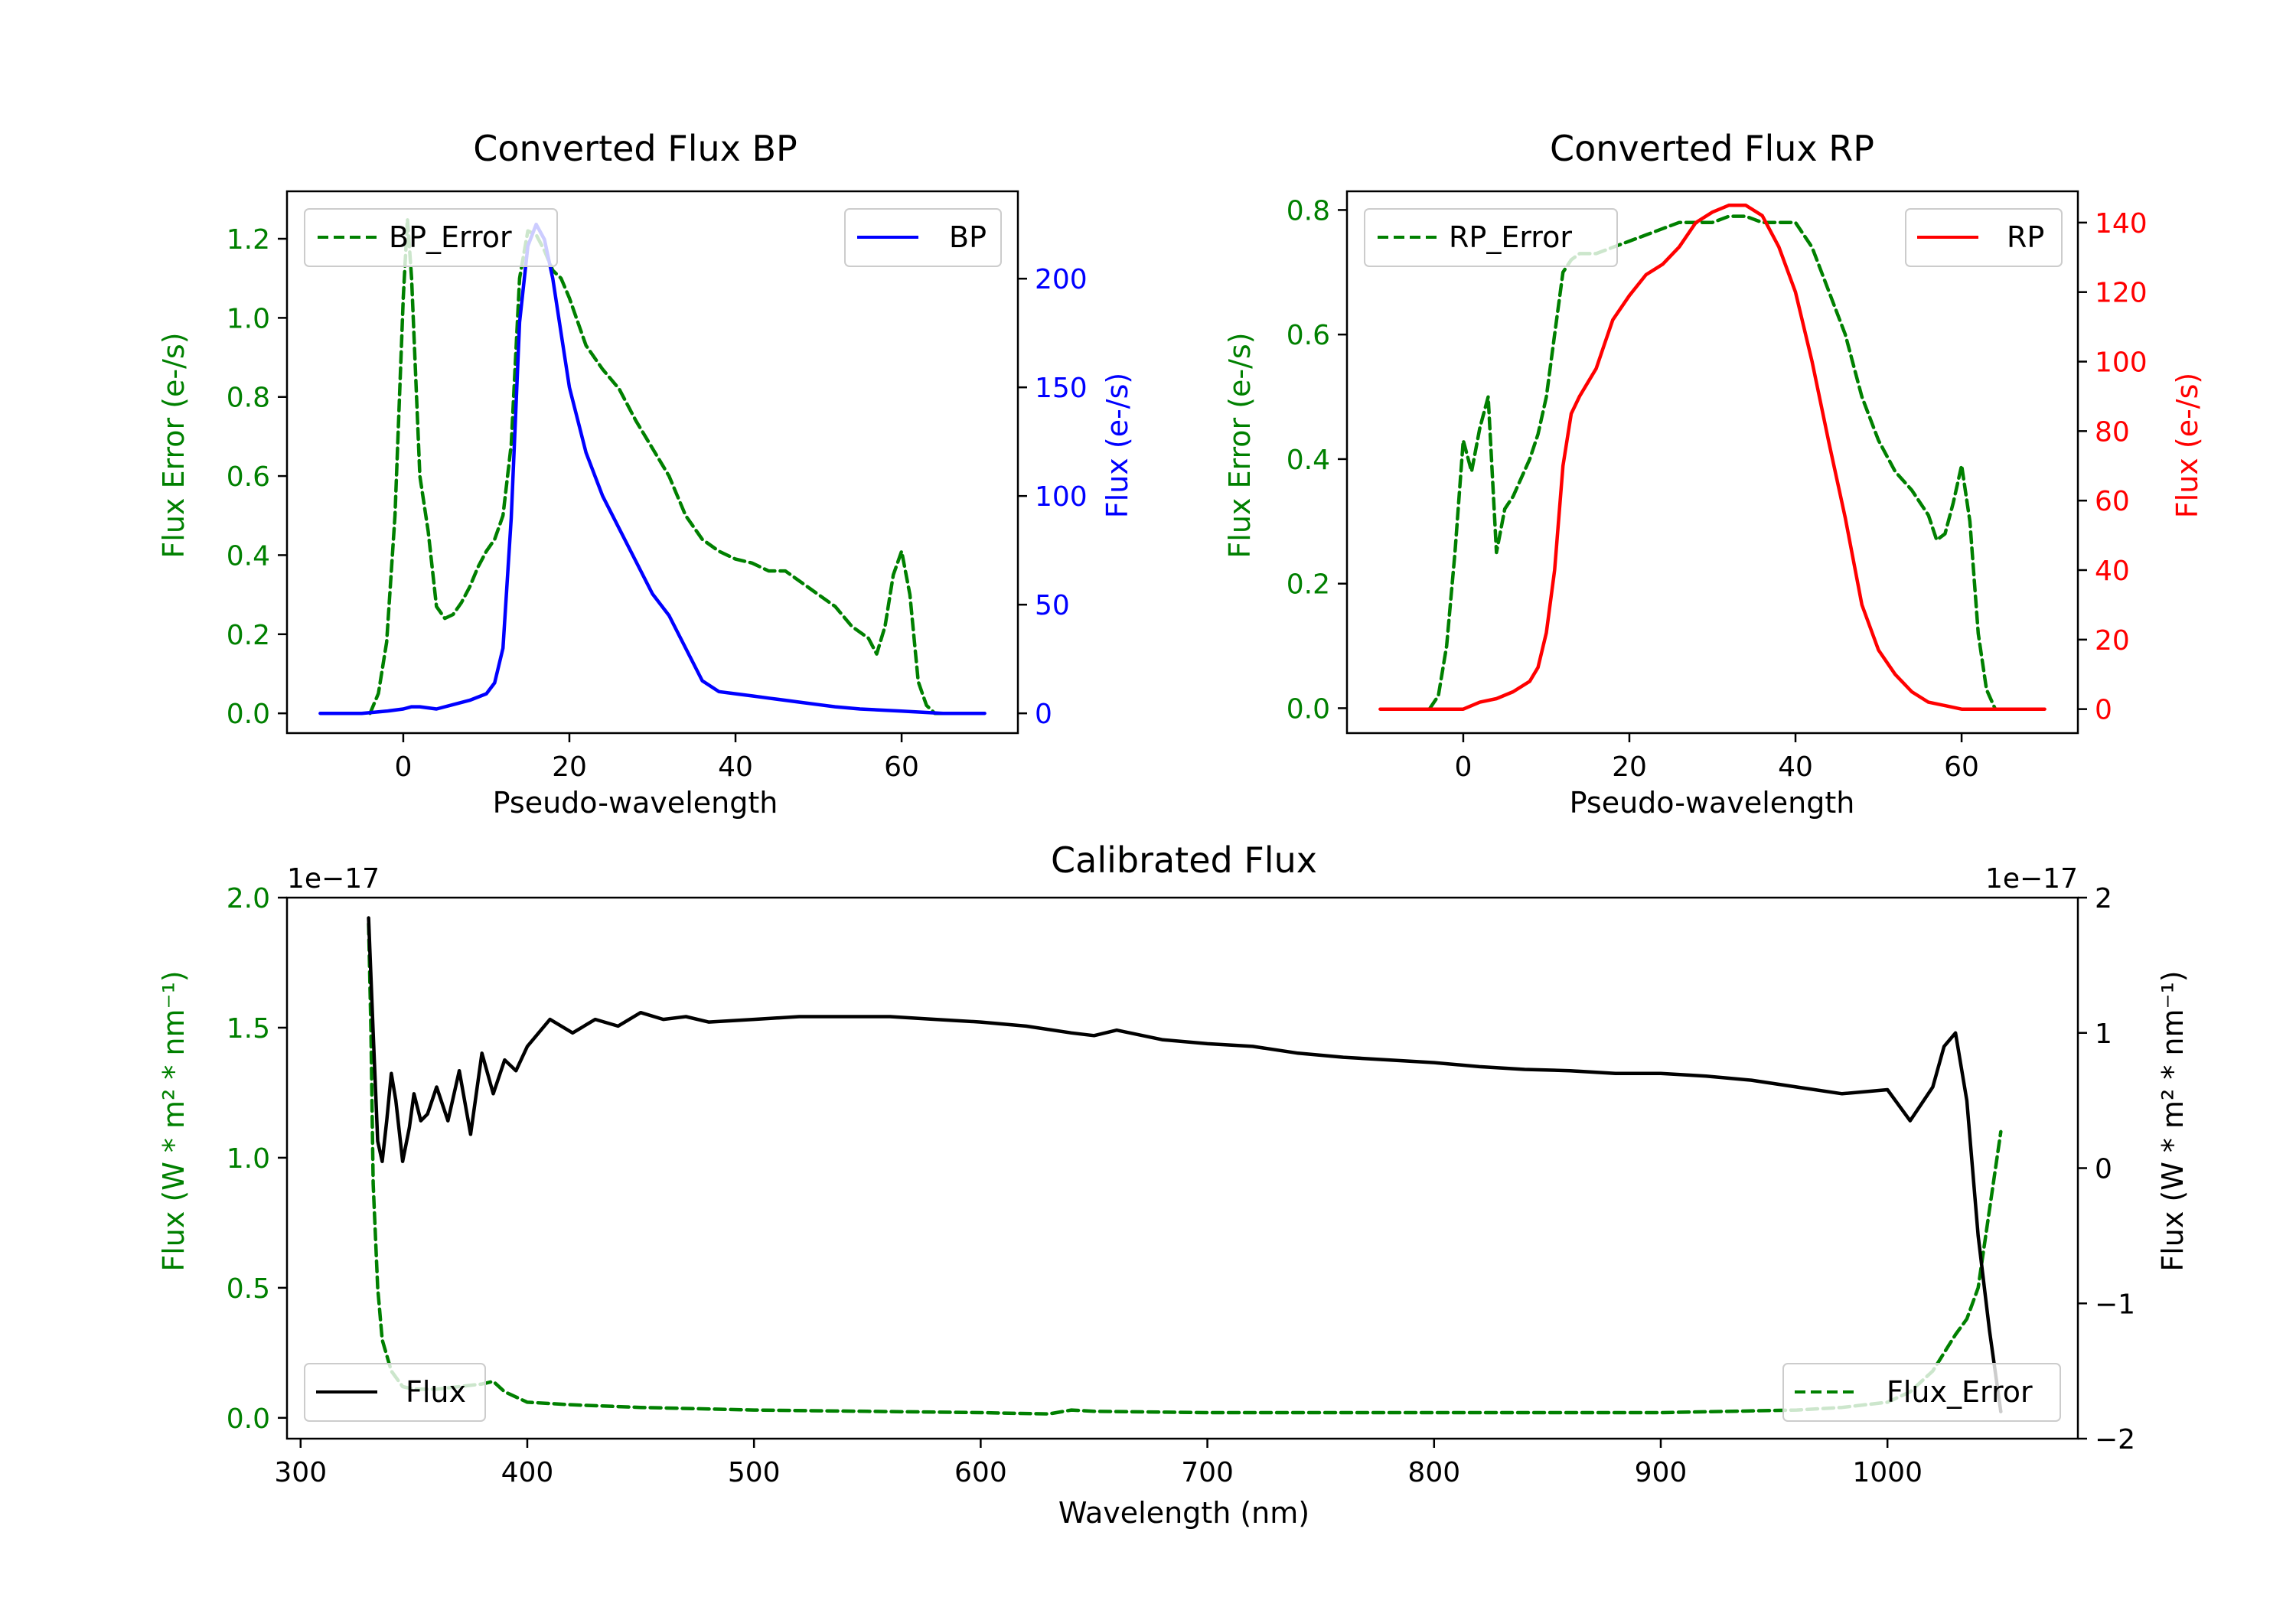 Image resolution: width=2296 pixels, height=1607 pixels. I want to click on rp-legend-right: RP, so click(1984, 237).